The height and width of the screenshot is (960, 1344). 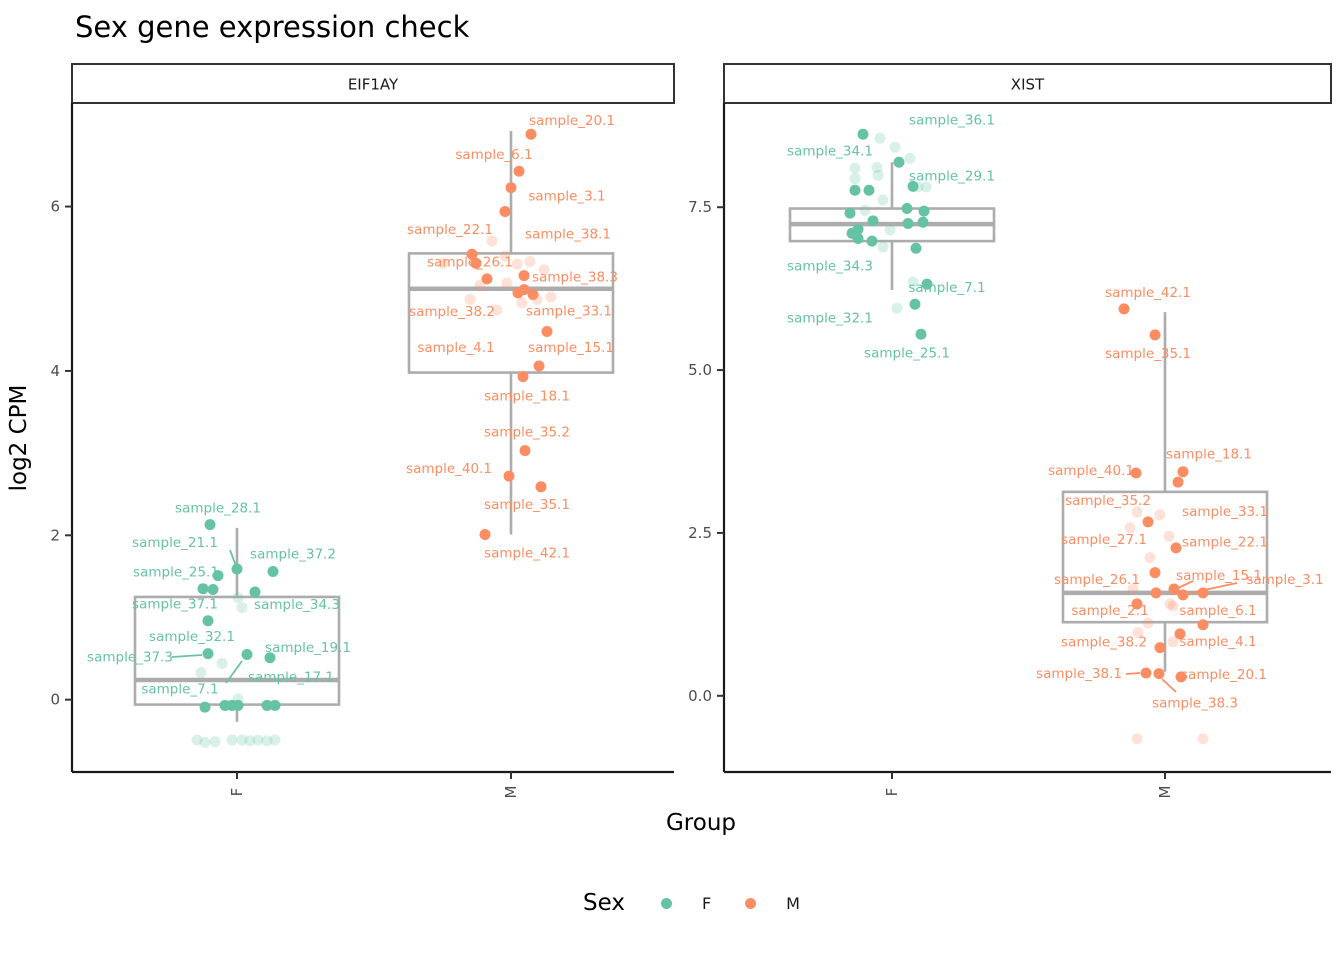 I want to click on point-label: sample_34.1, so click(x=830, y=151).